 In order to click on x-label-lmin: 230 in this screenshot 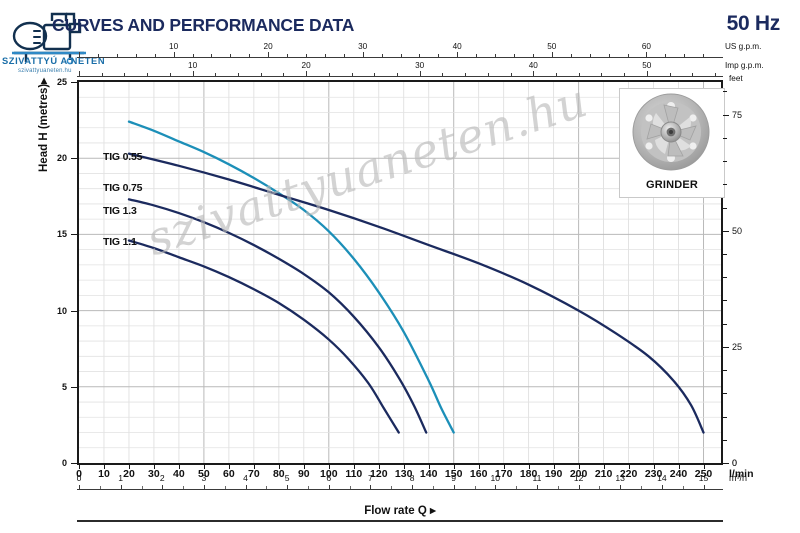, I will do `click(653, 474)`.